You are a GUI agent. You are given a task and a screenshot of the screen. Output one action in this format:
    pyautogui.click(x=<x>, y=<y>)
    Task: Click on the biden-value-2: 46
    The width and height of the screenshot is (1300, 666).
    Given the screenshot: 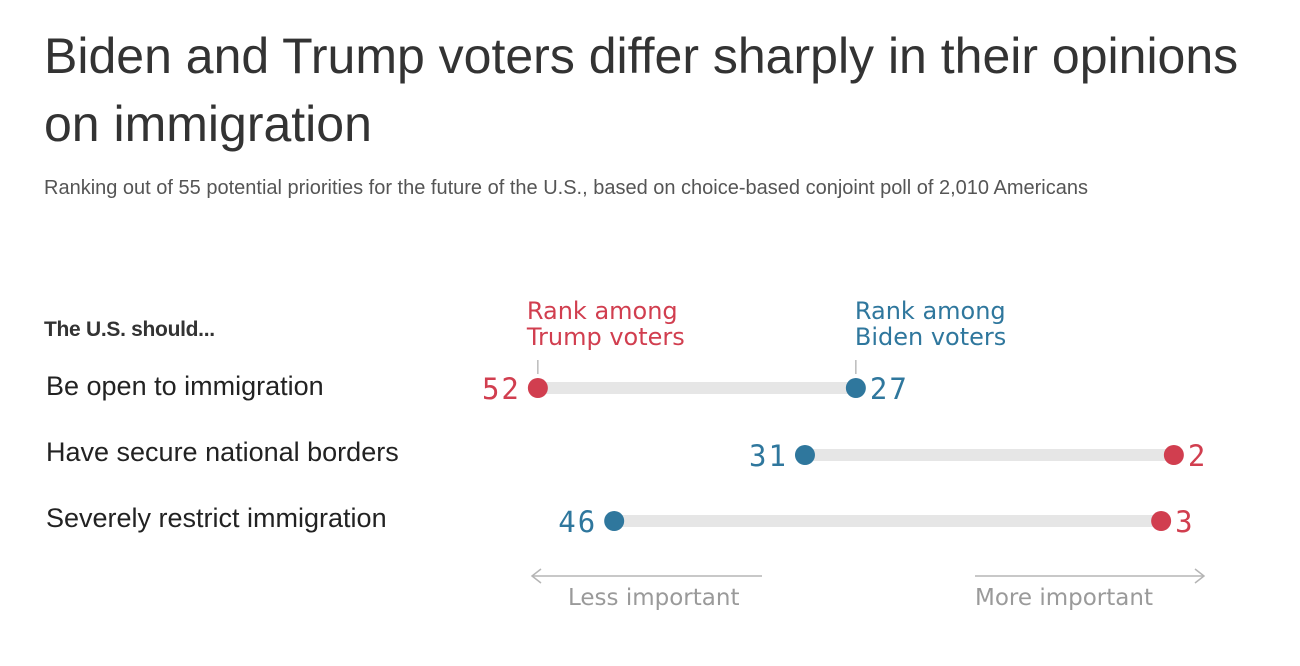 What is the action you would take?
    pyautogui.click(x=577, y=522)
    